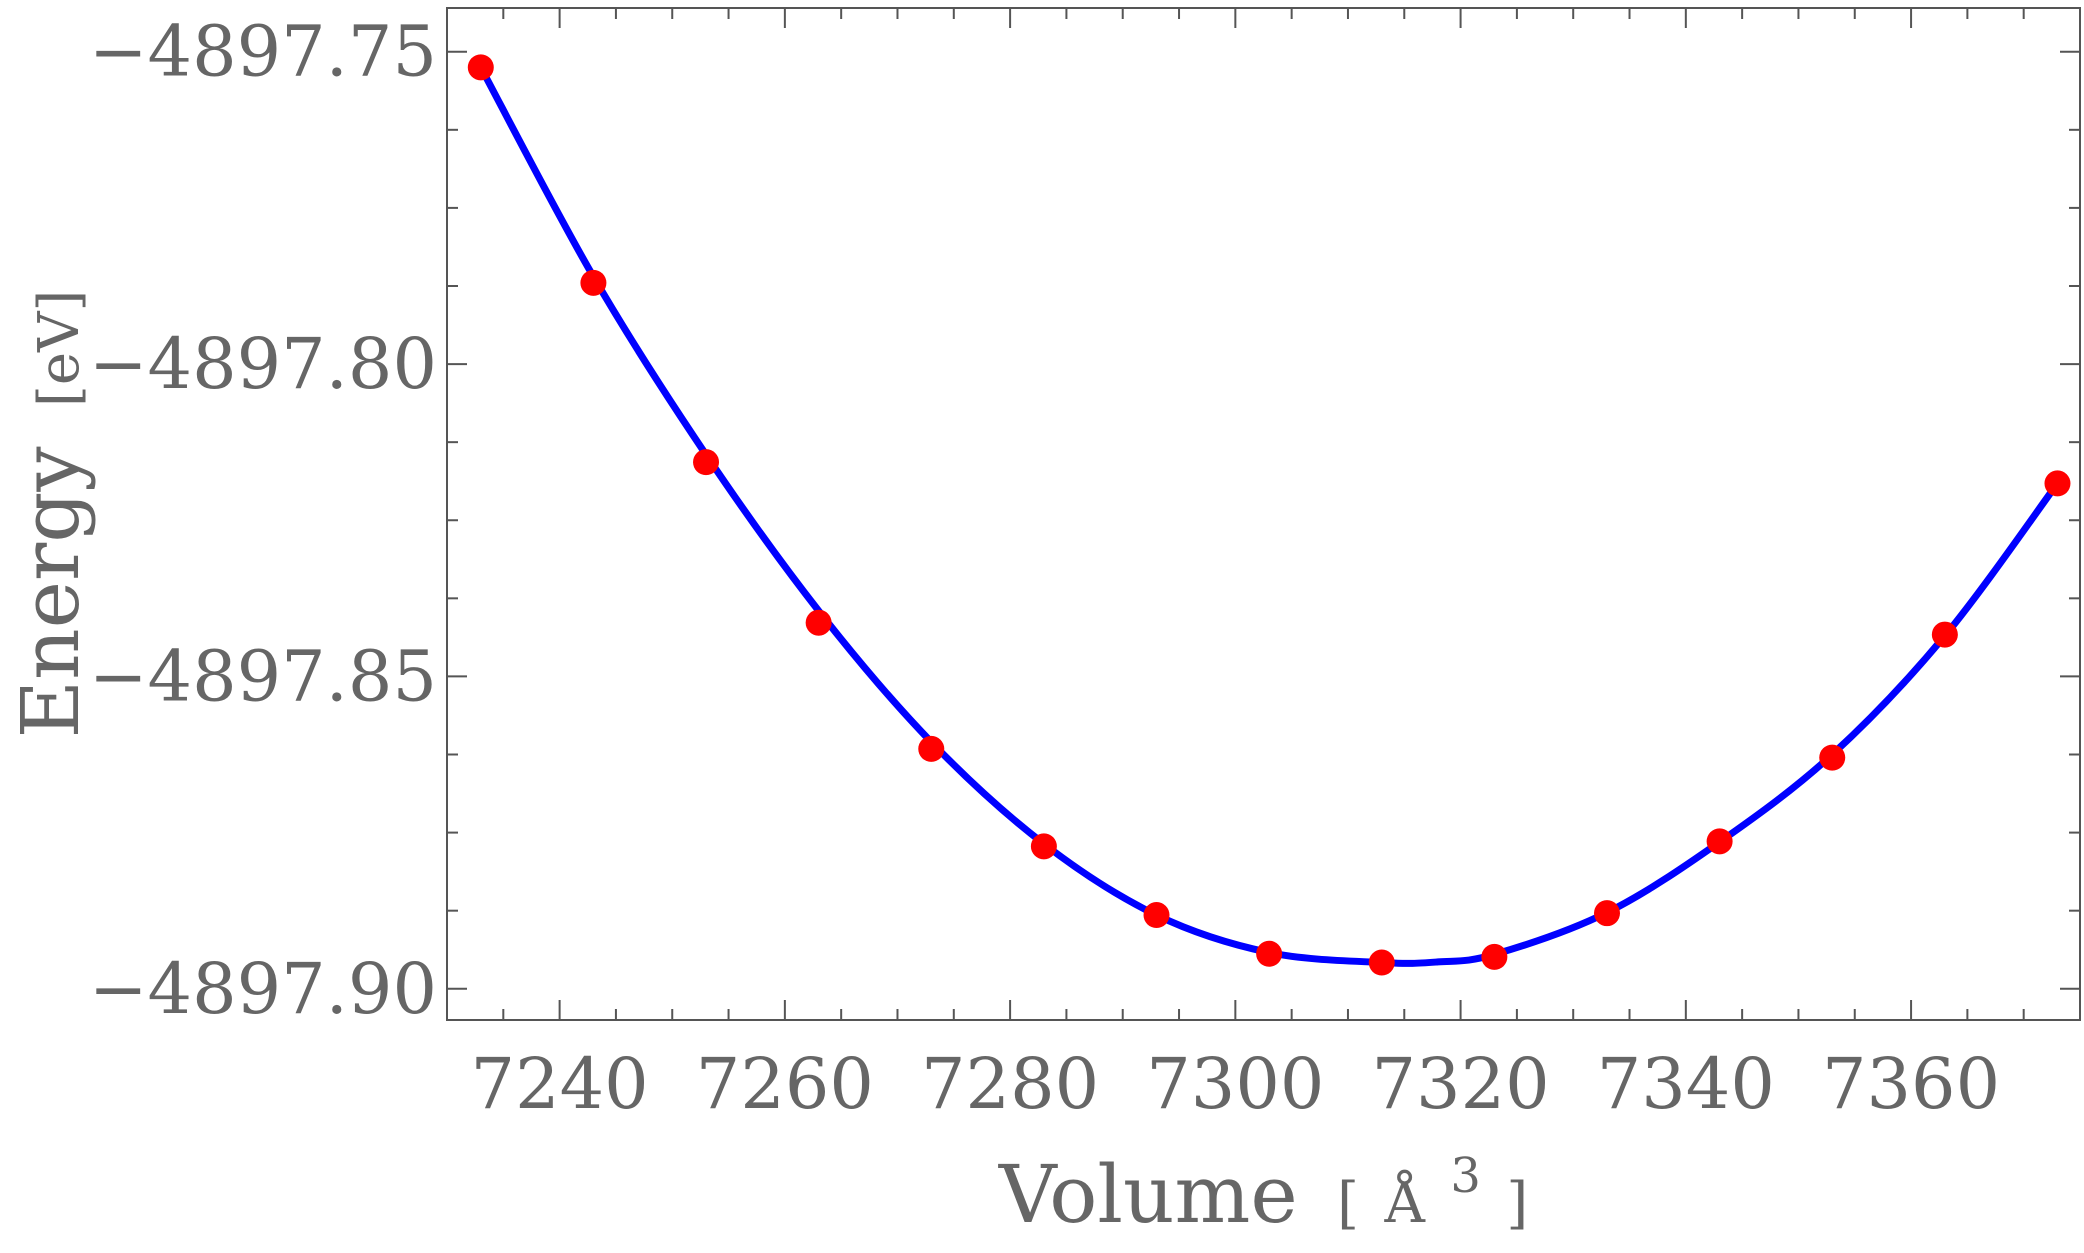  I want to click on y-axis-unit: [eV], so click(59, 348).